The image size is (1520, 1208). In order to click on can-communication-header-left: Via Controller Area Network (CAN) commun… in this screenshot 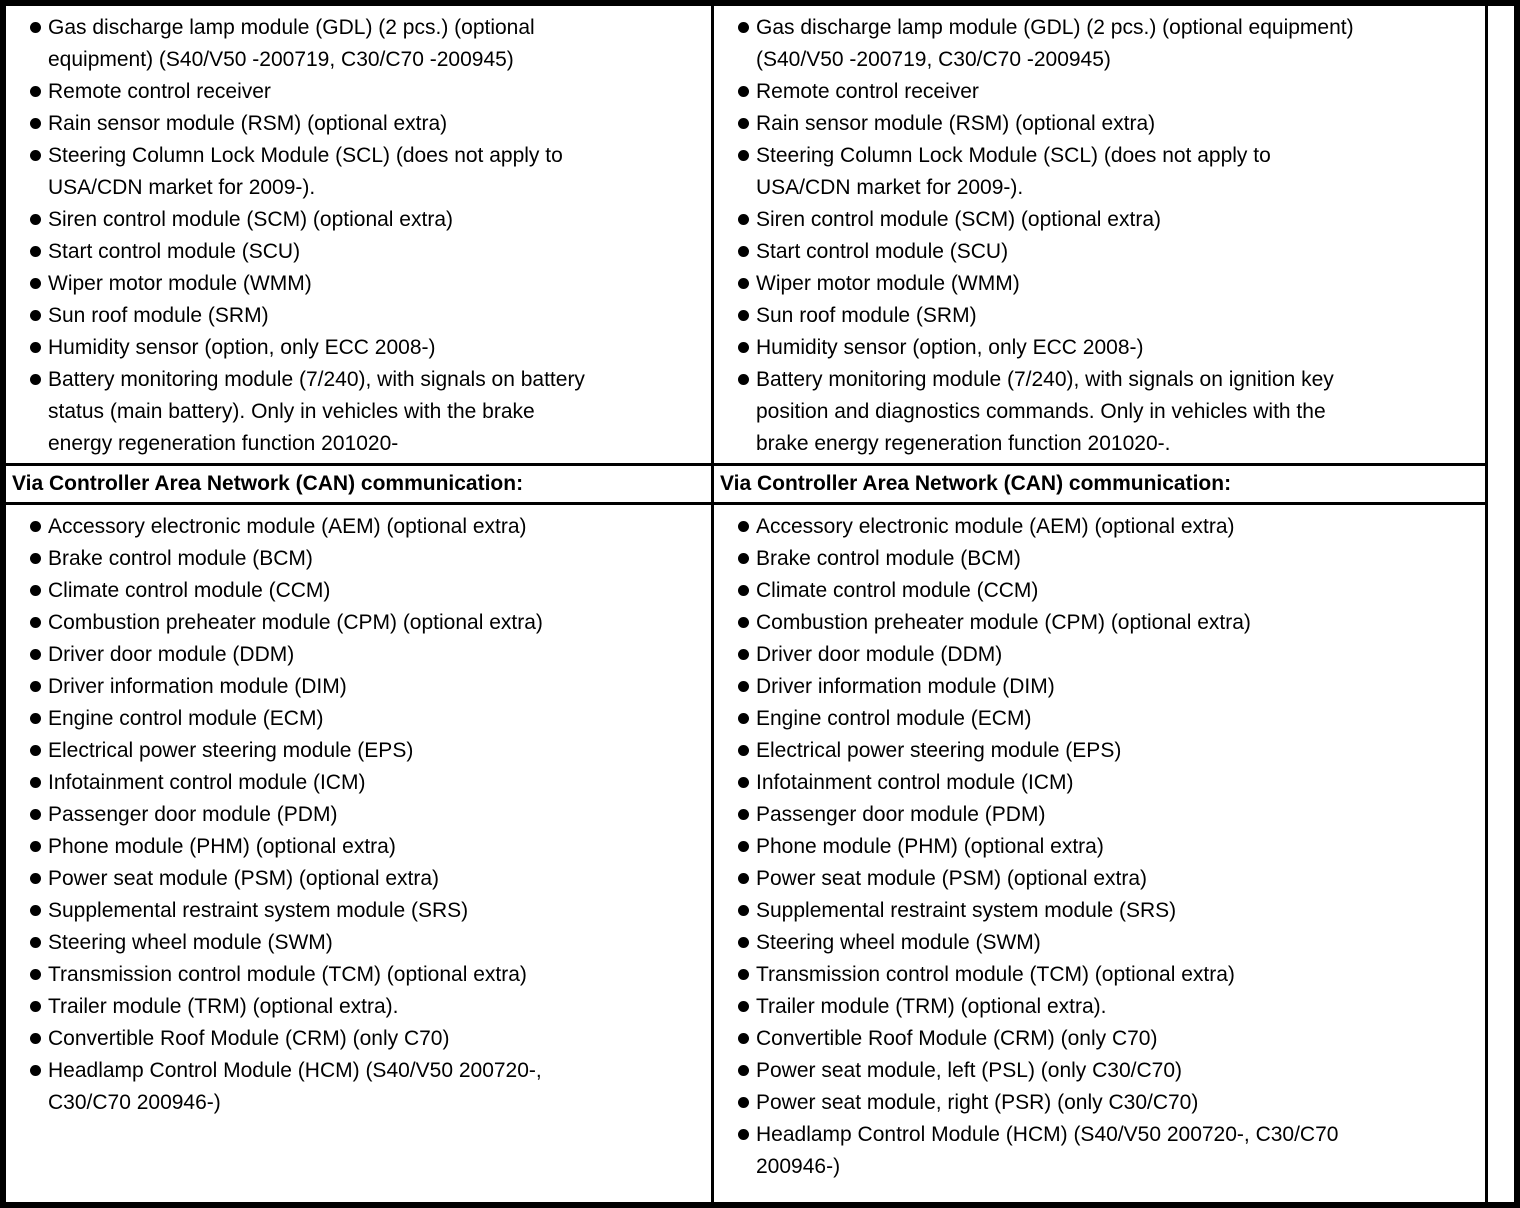, I will do `click(360, 484)`.